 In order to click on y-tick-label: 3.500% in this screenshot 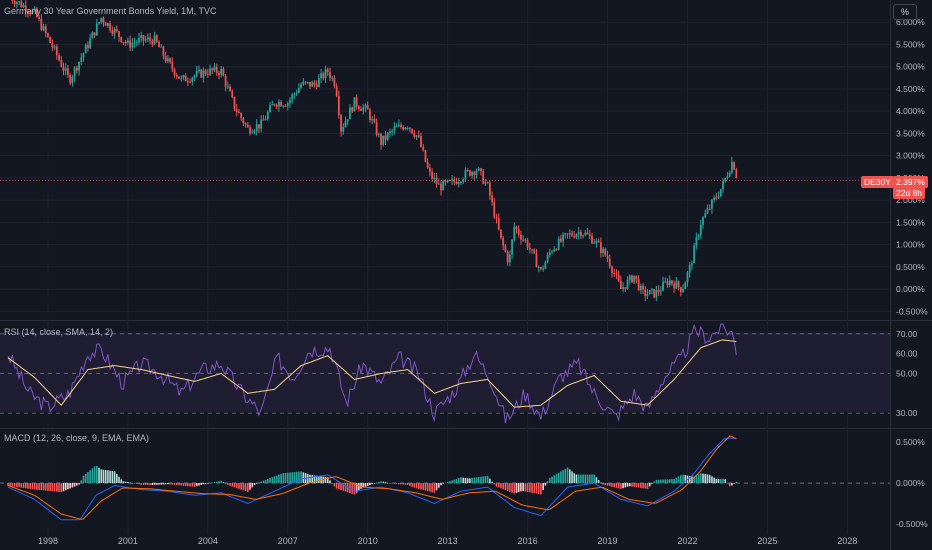, I will do `click(910, 133)`.